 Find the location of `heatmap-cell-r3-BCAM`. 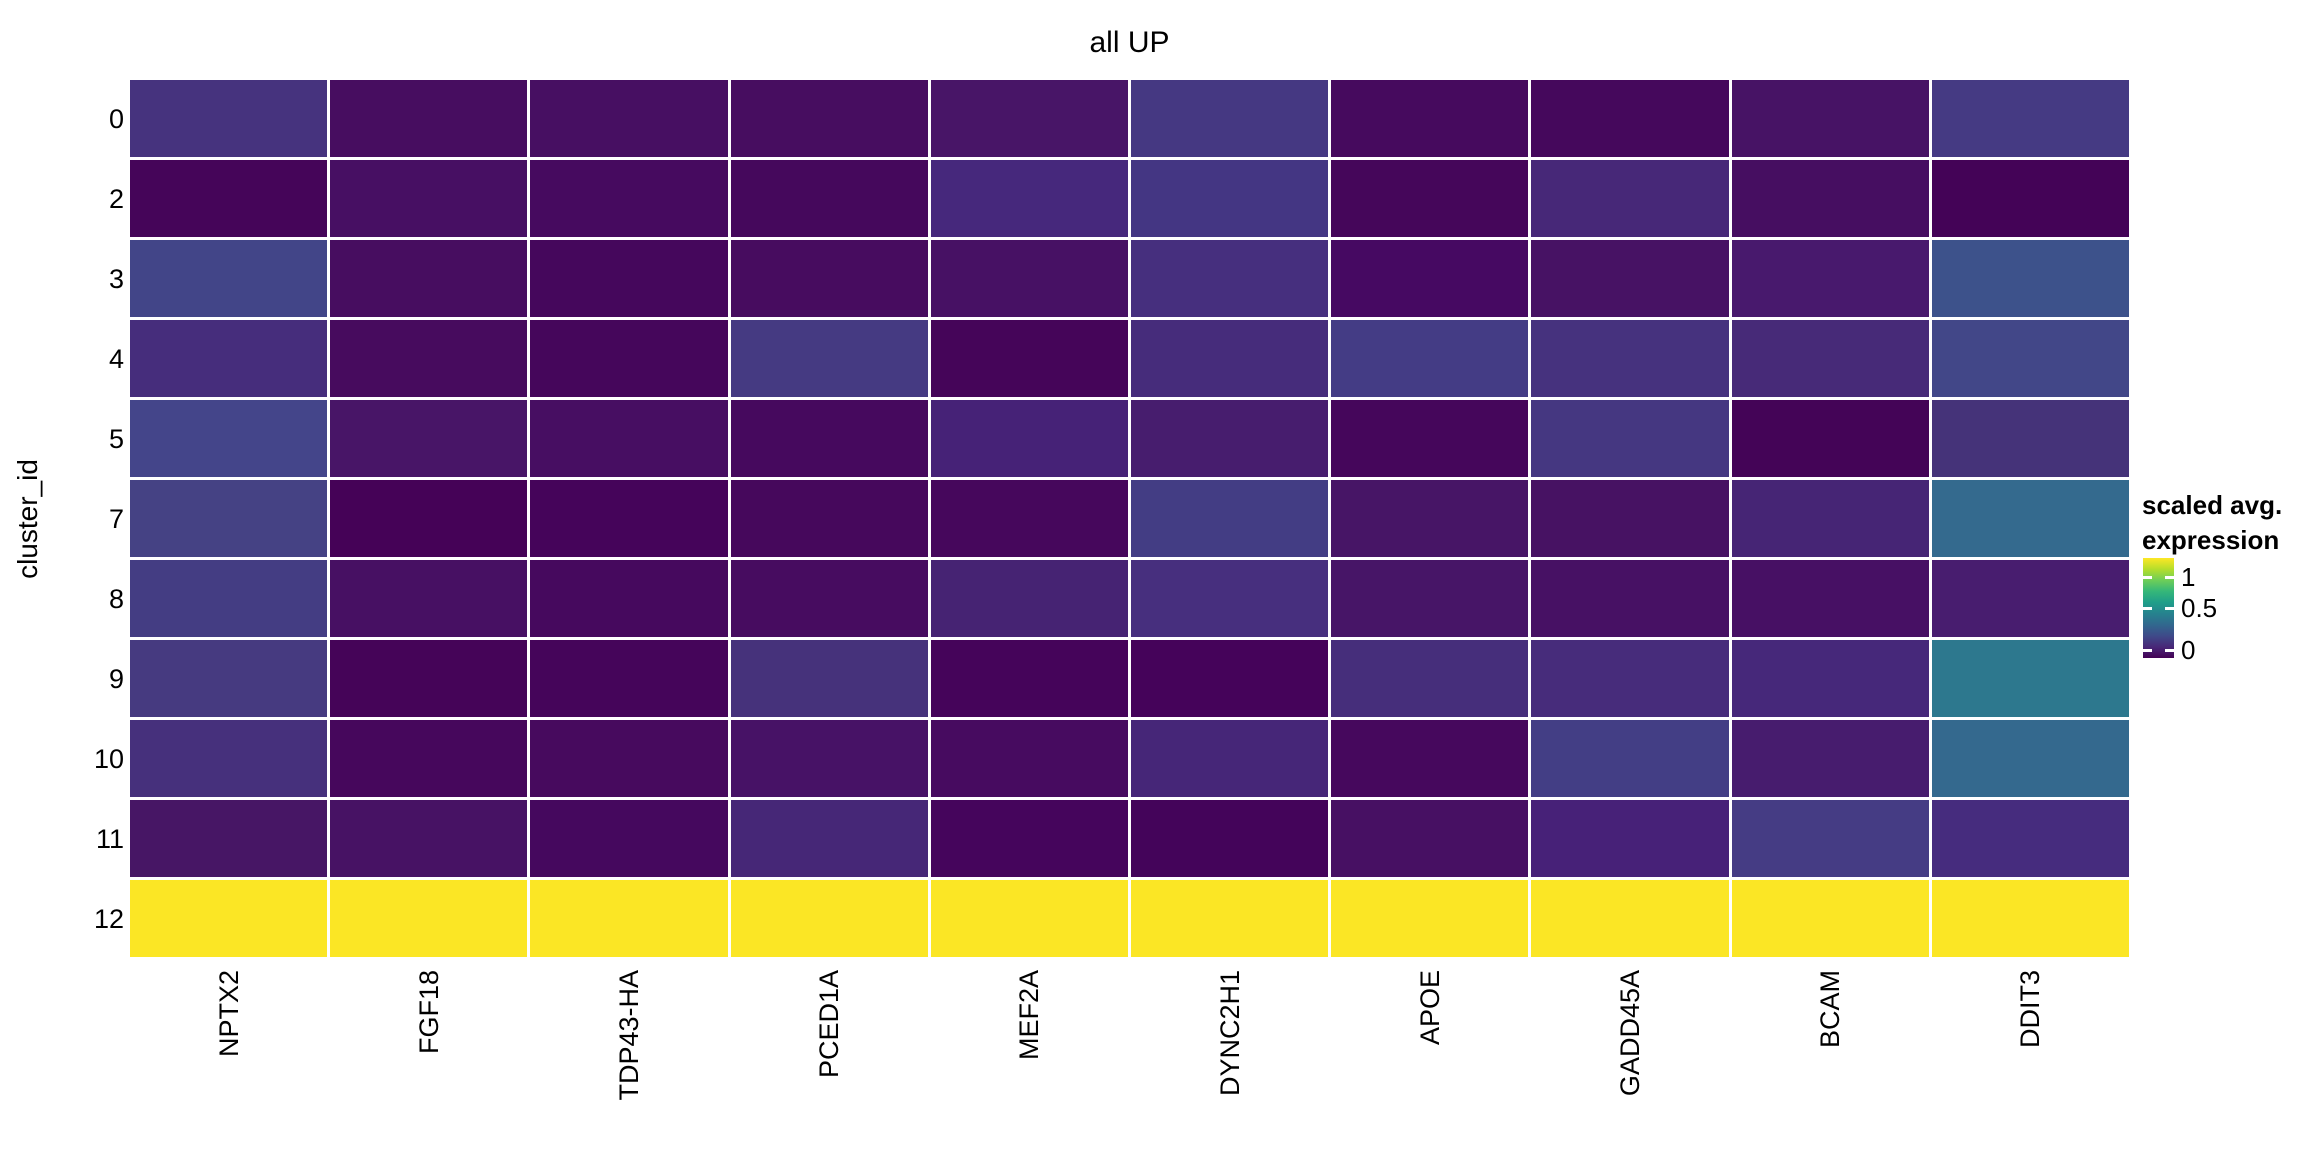

heatmap-cell-r3-BCAM is located at coordinates (1830, 278).